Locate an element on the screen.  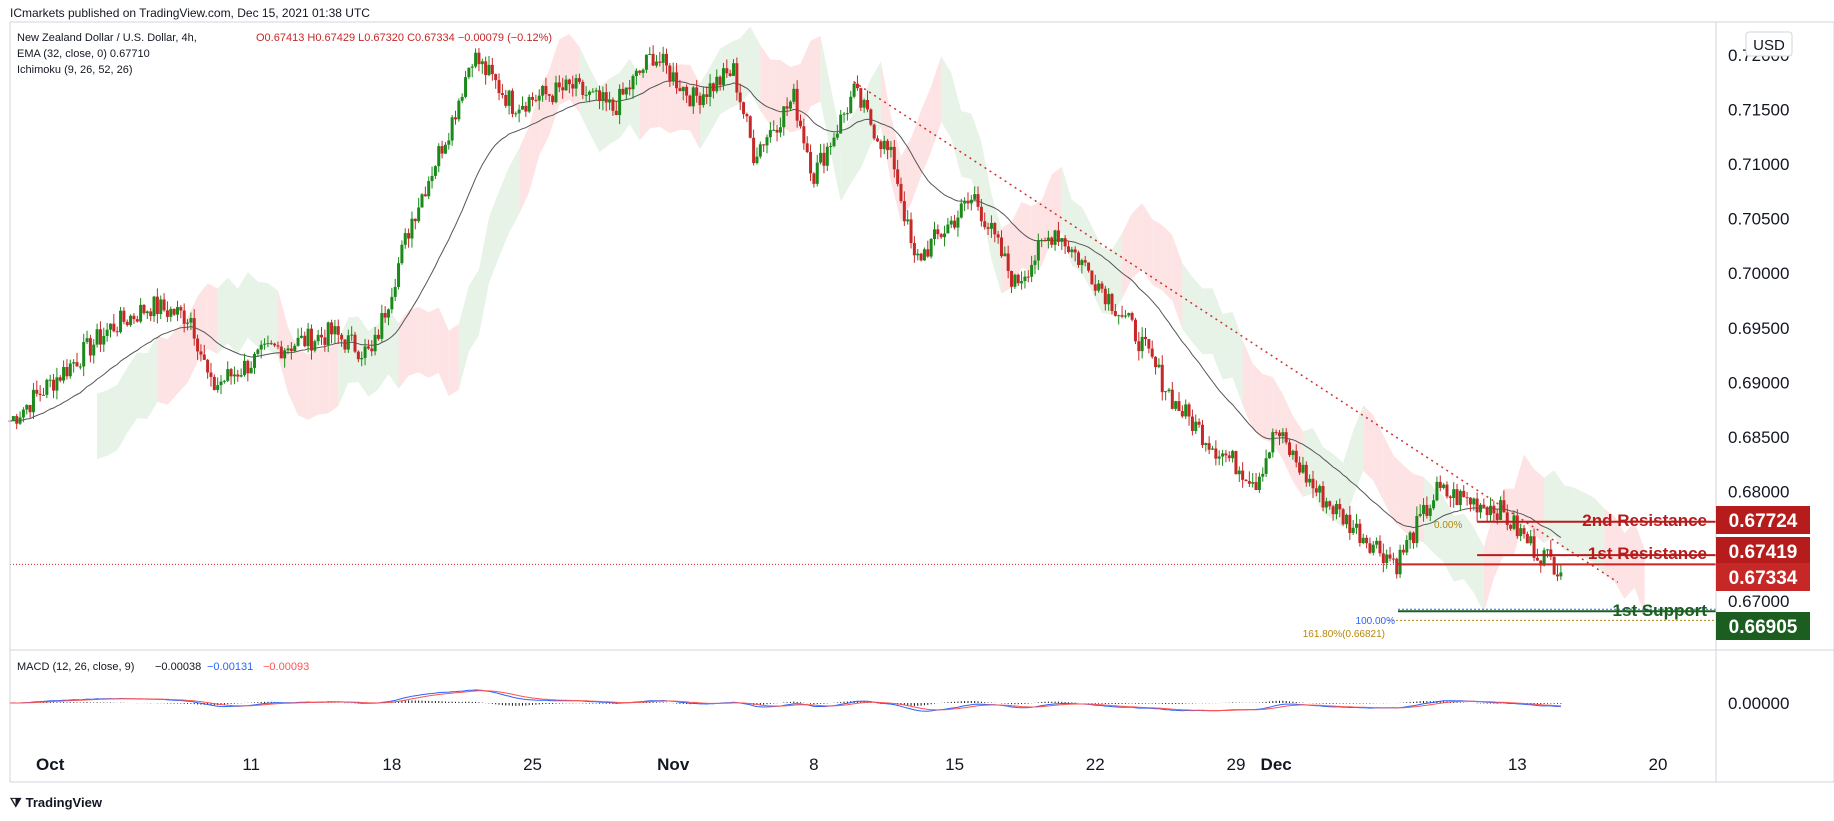
fib-161-label: 161.80%(0.66821) is located at coordinates (1344, 634).